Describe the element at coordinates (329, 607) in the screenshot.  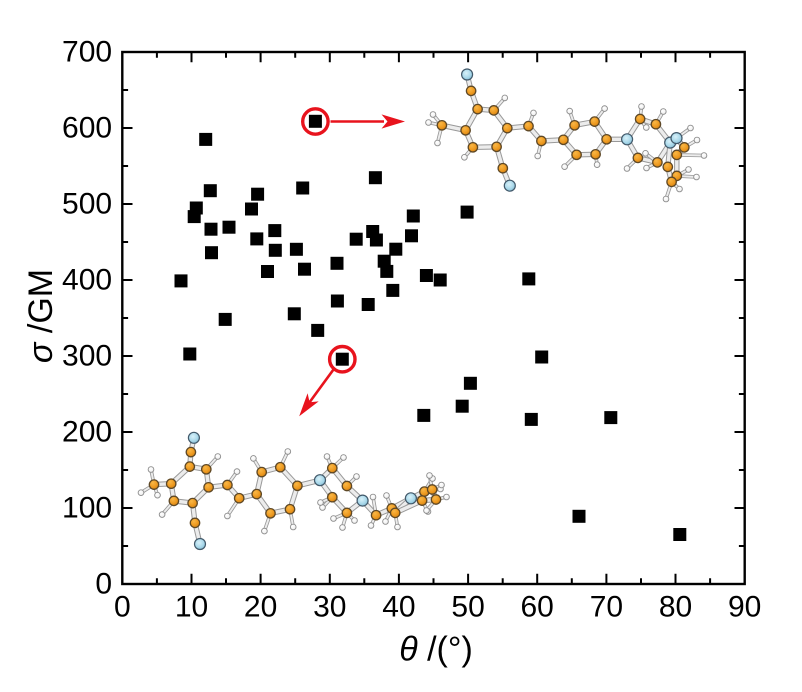
I see `svg-text: 30` at that location.